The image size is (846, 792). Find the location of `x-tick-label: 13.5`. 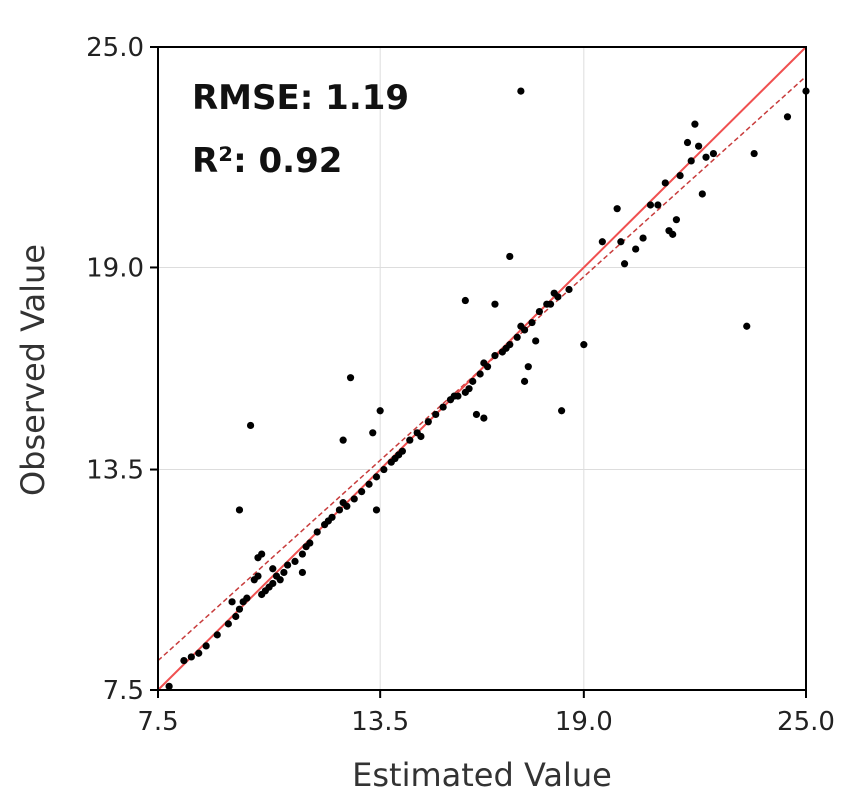

x-tick-label: 13.5 is located at coordinates (380, 722).